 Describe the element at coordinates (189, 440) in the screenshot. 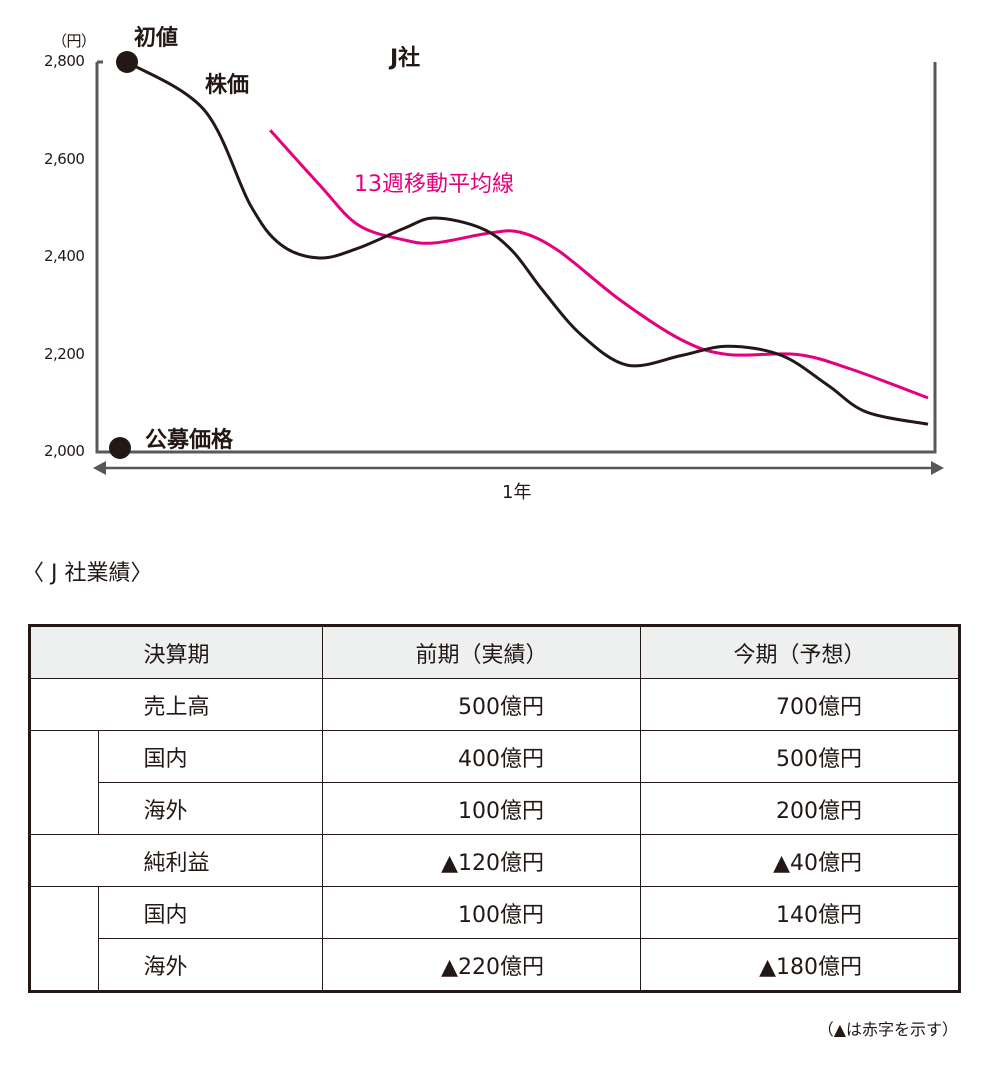

I see `ipo-price-label: 公募価格` at that location.